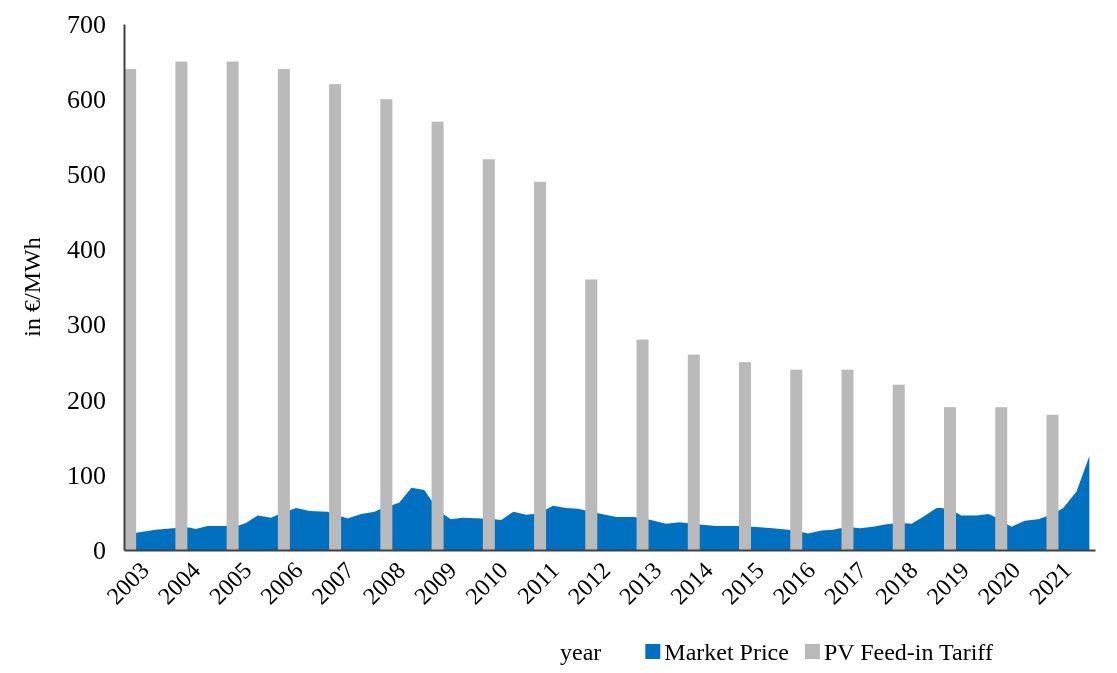 The height and width of the screenshot is (673, 1117). Describe the element at coordinates (726, 652) in the screenshot. I see `legend-label: Market Price` at that location.